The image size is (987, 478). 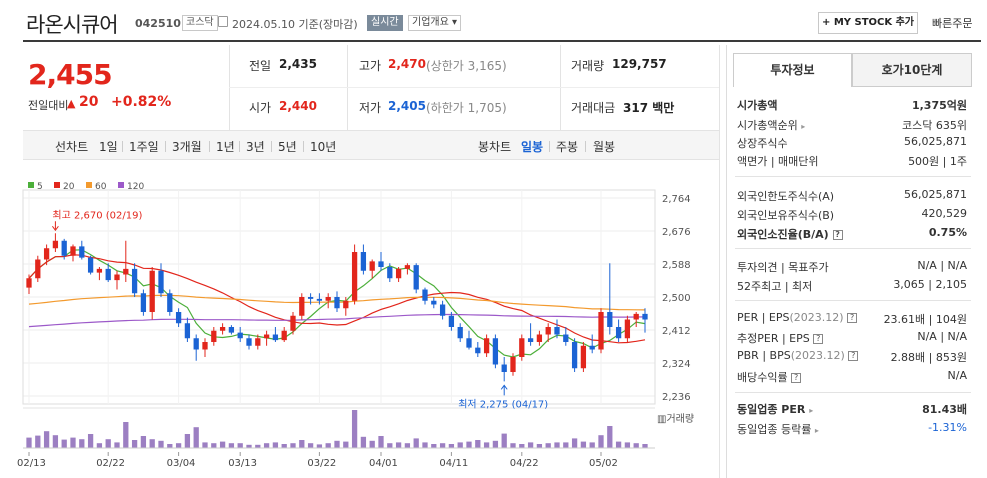 What do you see at coordinates (532, 147) in the screenshot?
I see `period-daily: 일봉` at bounding box center [532, 147].